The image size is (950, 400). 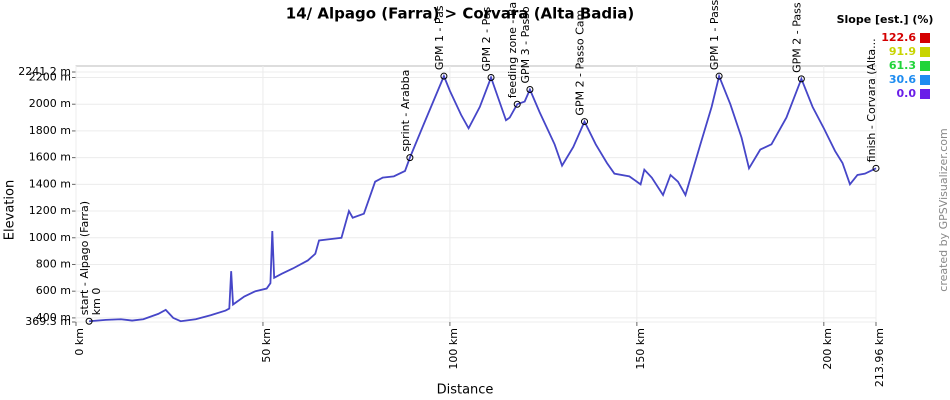 What do you see at coordinates (580, 63) in the screenshot?
I see `waypoint-label: GPM 2 - Passo Cam` at bounding box center [580, 63].